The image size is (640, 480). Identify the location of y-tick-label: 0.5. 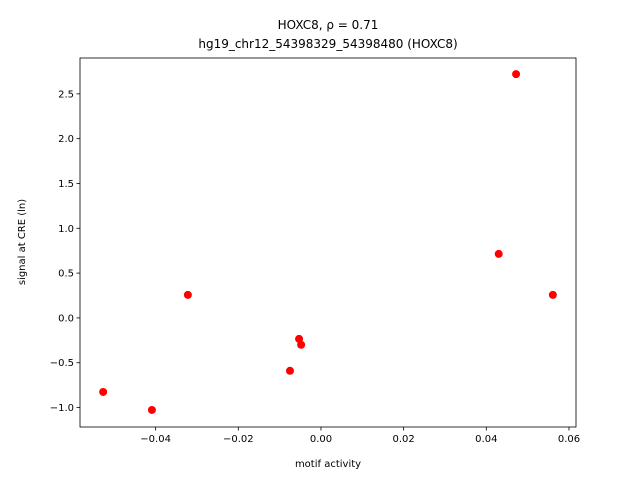
(66, 274).